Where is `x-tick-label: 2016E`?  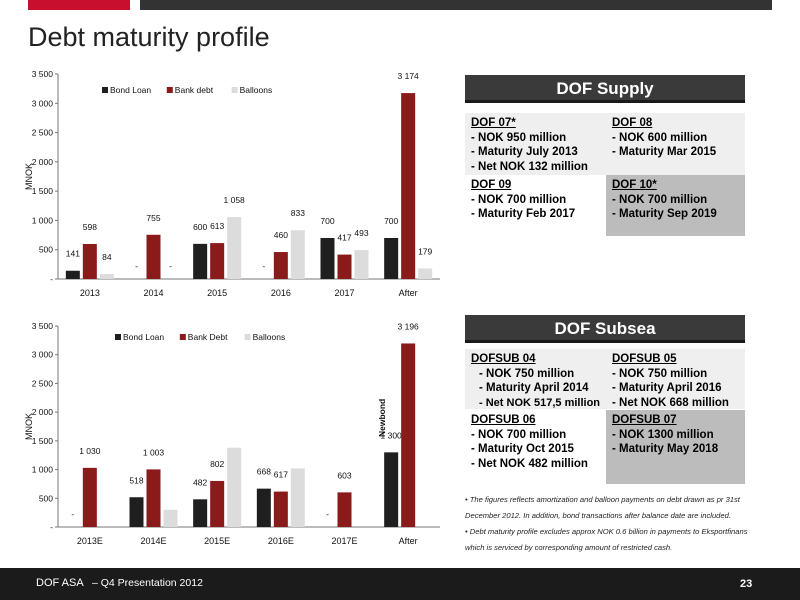 x-tick-label: 2016E is located at coordinates (281, 541).